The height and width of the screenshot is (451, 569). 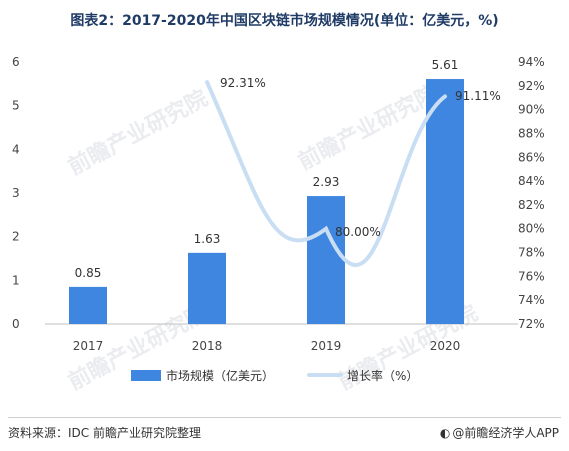 What do you see at coordinates (284, 417) in the screenshot?
I see `footer-divider` at bounding box center [284, 417].